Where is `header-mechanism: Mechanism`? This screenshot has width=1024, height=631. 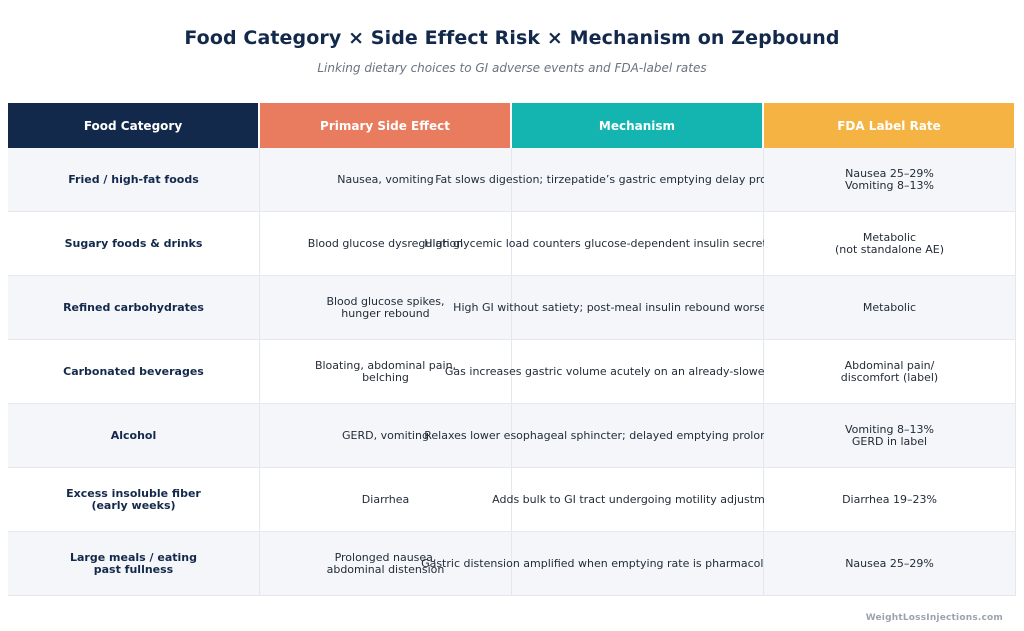 header-mechanism: Mechanism is located at coordinates (638, 125).